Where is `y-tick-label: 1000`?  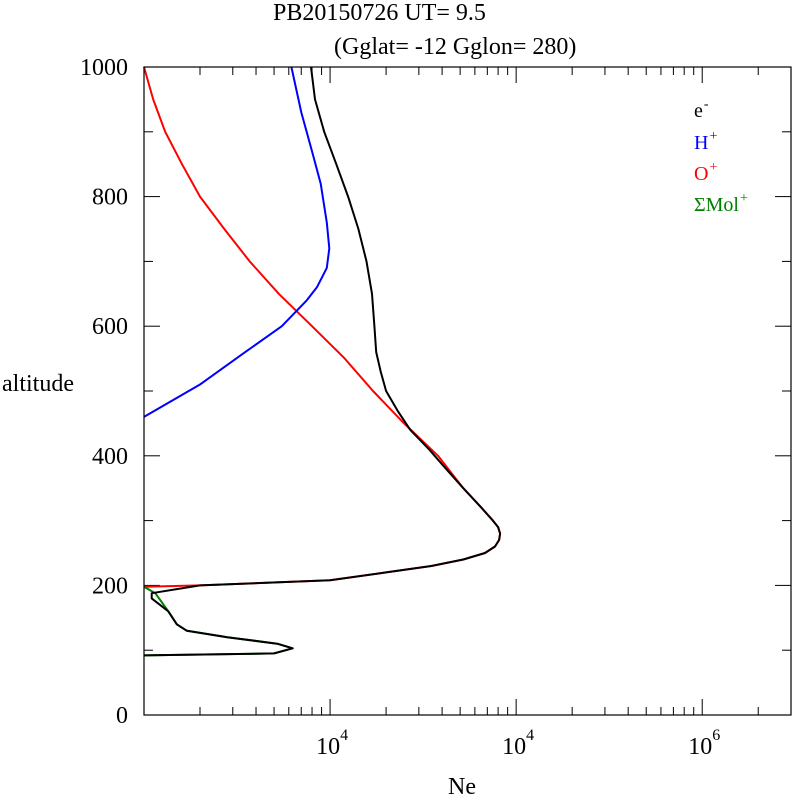
y-tick-label: 1000 is located at coordinates (104, 68).